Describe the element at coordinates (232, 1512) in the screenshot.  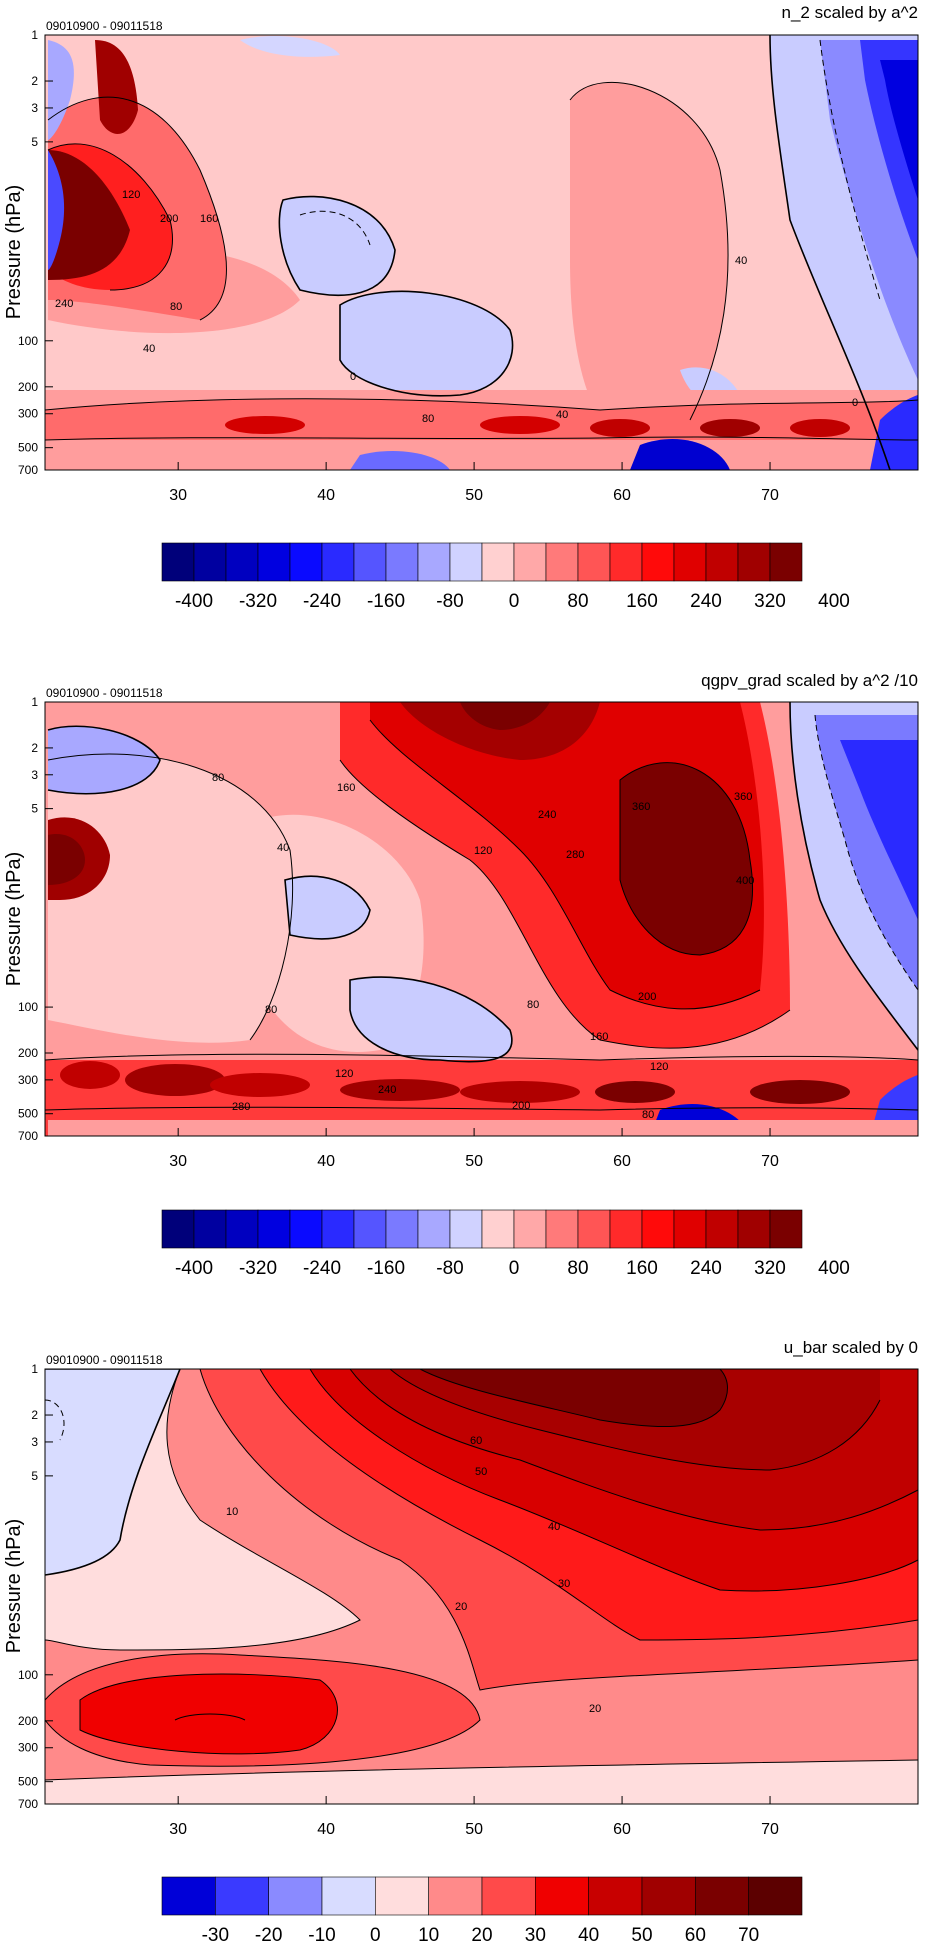
I see `ubar-contour-label: 10` at that location.